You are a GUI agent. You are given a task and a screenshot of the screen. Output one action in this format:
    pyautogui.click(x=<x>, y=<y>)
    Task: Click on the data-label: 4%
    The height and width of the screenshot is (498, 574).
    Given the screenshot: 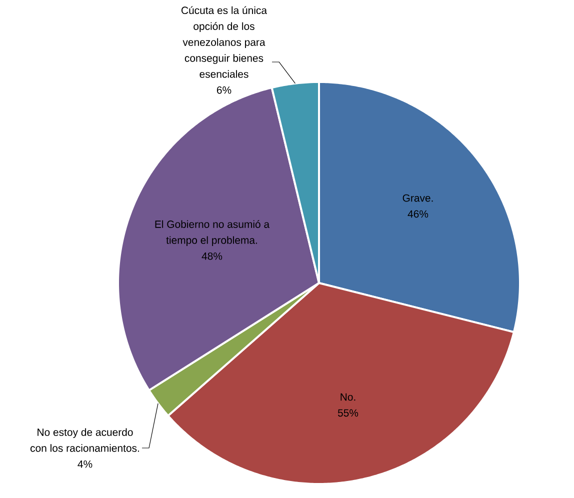 What is the action you would take?
    pyautogui.click(x=85, y=464)
    